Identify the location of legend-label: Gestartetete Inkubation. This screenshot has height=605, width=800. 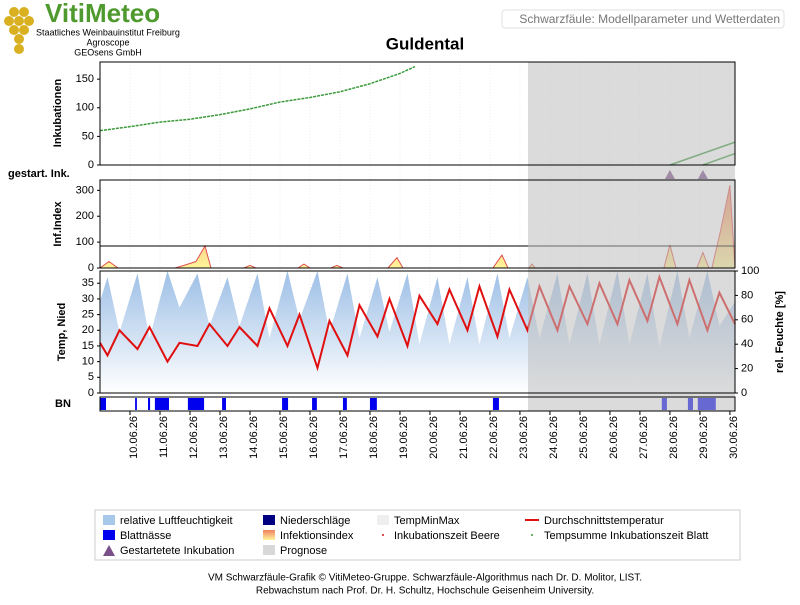
(177, 551).